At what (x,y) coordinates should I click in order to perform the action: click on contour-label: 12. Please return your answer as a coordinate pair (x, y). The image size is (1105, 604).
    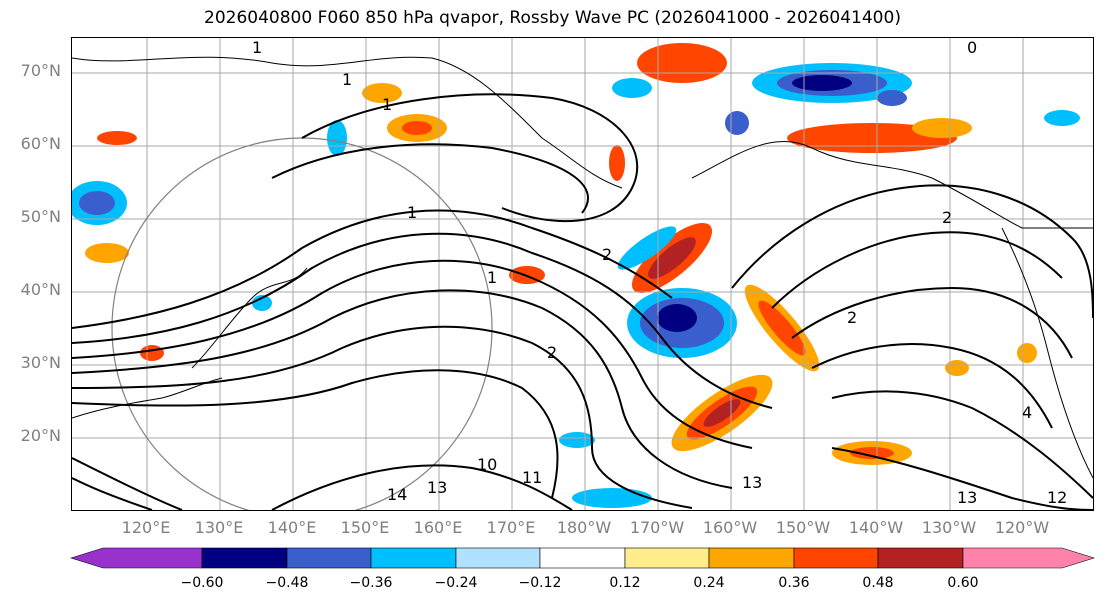
    Looking at the image, I should click on (1057, 497).